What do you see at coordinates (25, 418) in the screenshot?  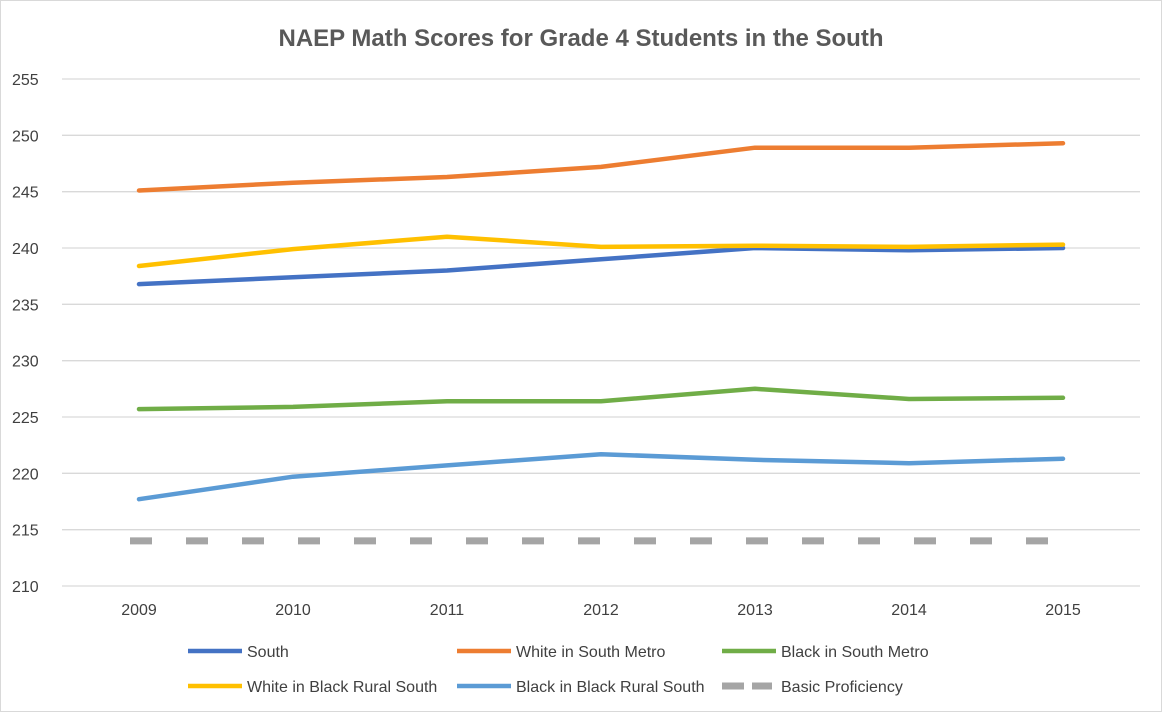 I see `y-tick-label: 225` at bounding box center [25, 418].